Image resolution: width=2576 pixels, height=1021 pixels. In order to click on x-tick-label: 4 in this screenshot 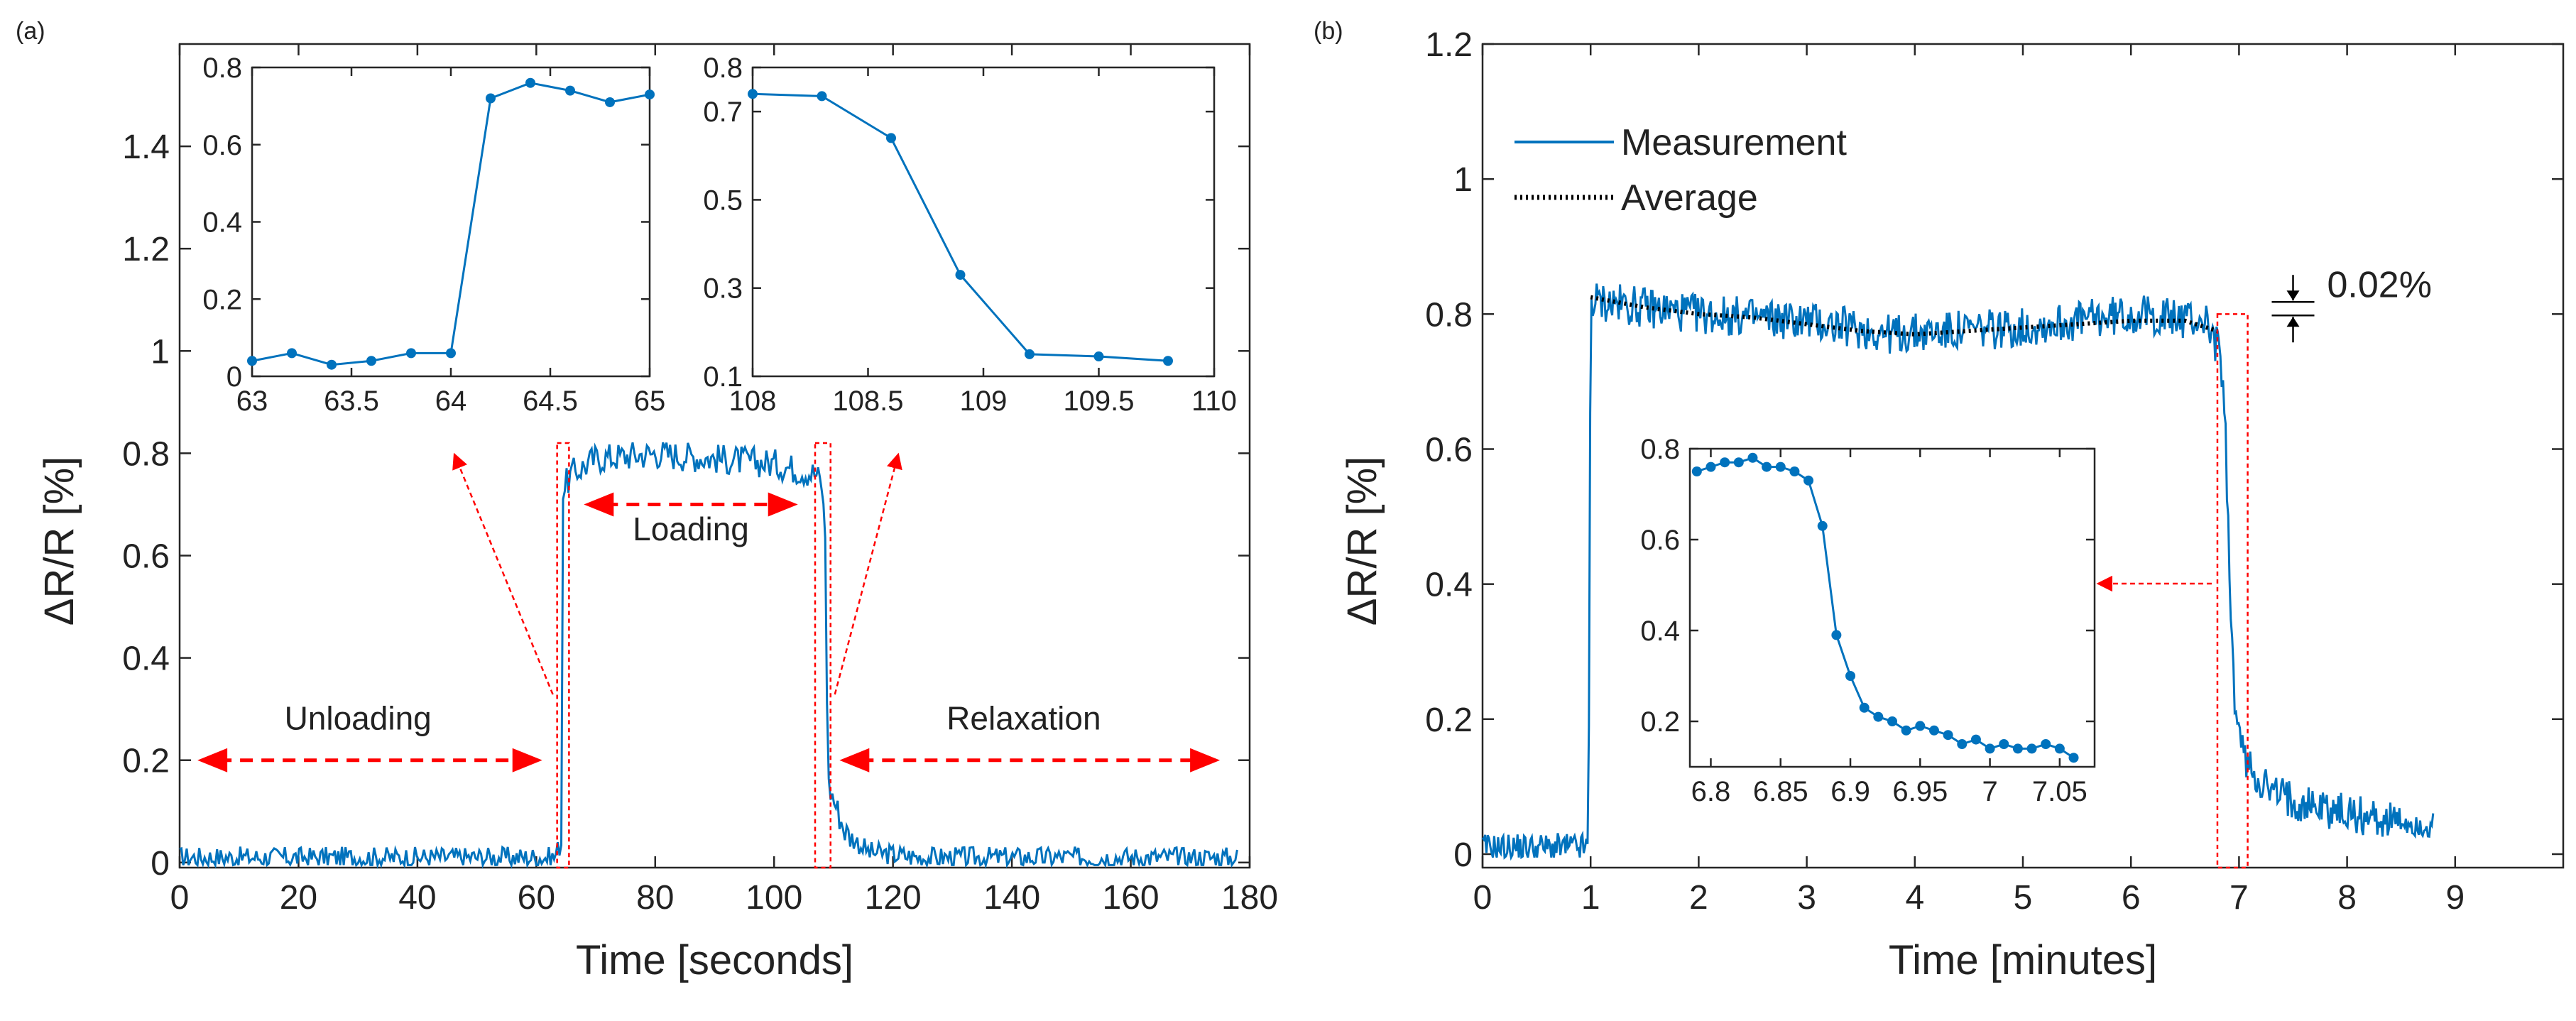, I will do `click(1914, 898)`.